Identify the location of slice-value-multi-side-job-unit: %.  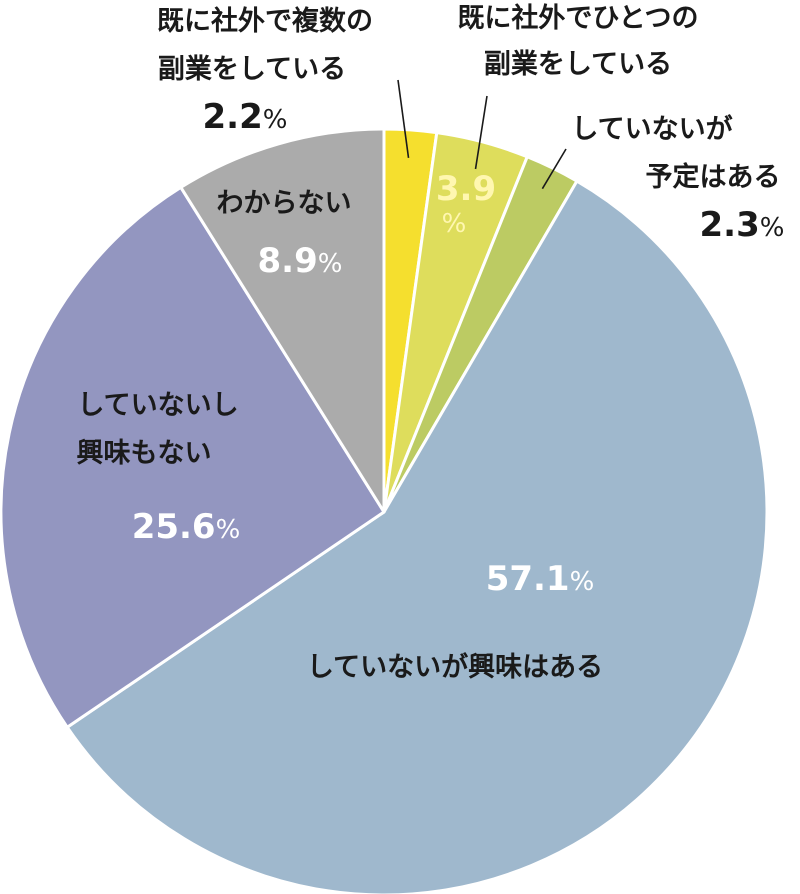
(275, 120).